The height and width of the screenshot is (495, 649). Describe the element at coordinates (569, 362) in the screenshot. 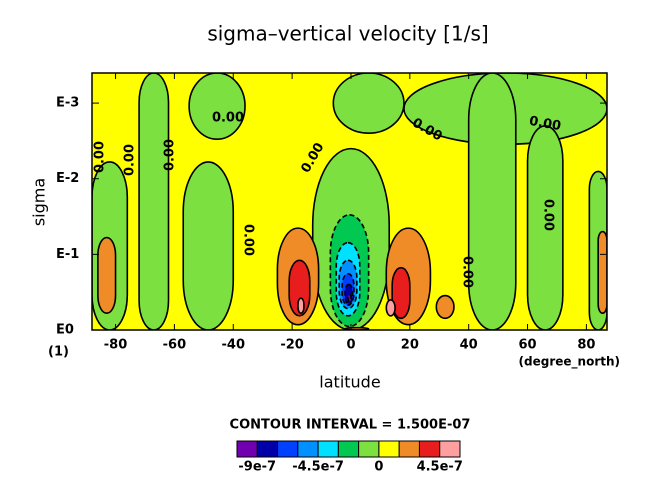

I see `x-unit: (degree_north)` at that location.